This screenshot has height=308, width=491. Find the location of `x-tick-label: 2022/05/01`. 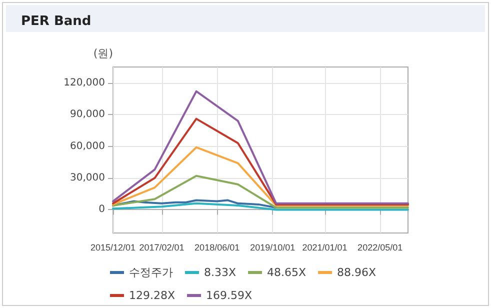

x-tick-label: 2022/05/01 is located at coordinates (380, 247).